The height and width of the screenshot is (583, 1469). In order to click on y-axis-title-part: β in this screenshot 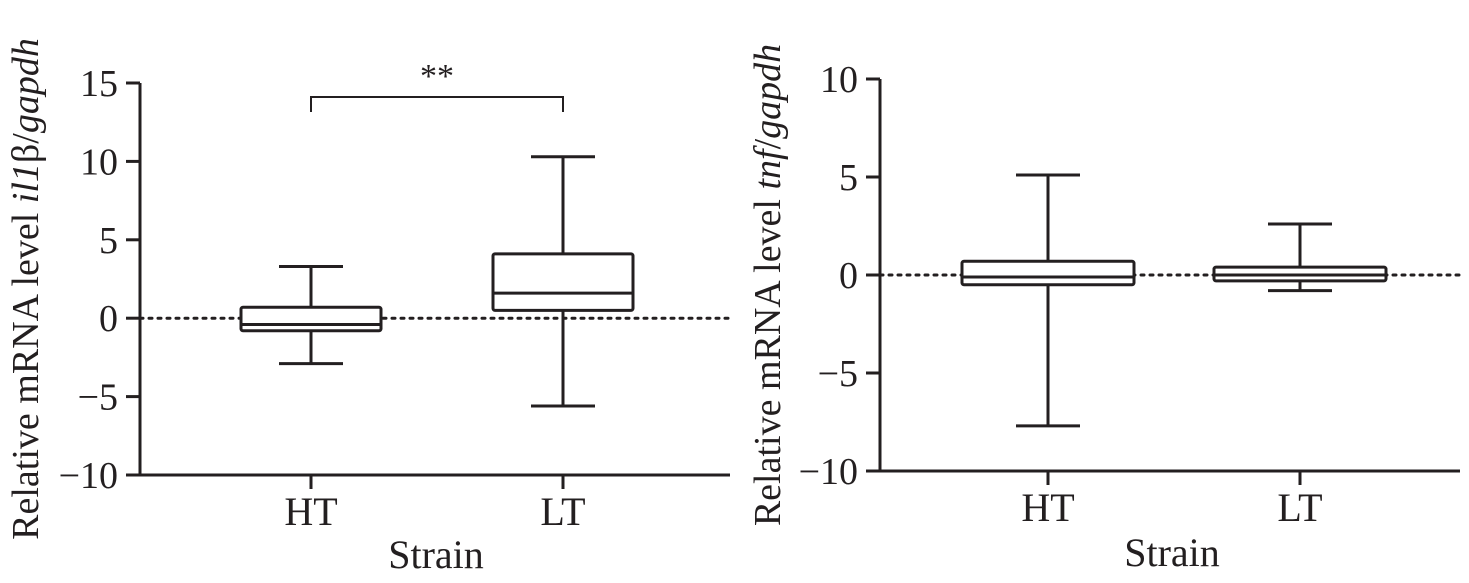, I will do `click(26, 153)`.